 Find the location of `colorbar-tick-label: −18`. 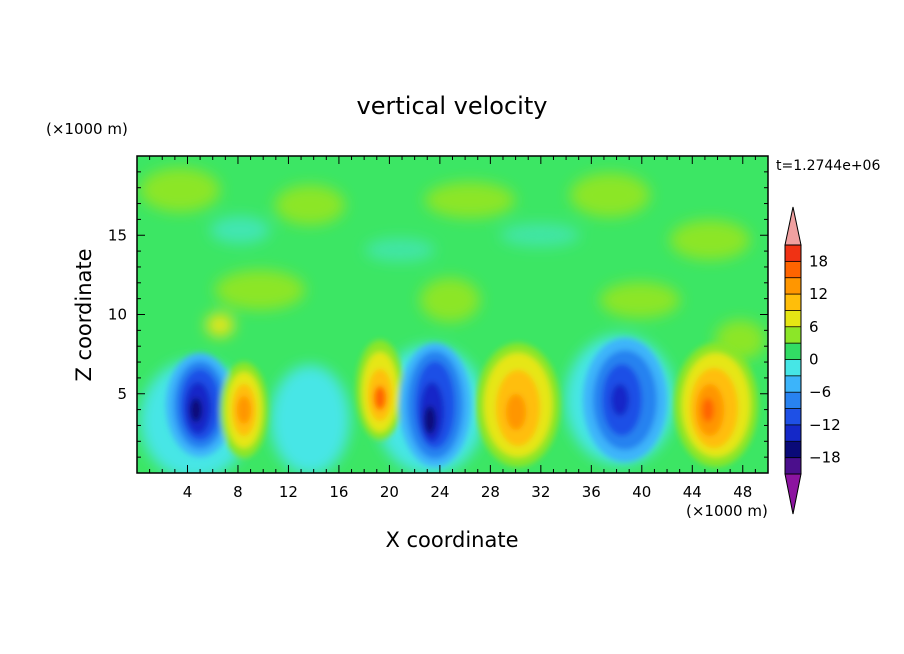

colorbar-tick-label: −18 is located at coordinates (825, 458).